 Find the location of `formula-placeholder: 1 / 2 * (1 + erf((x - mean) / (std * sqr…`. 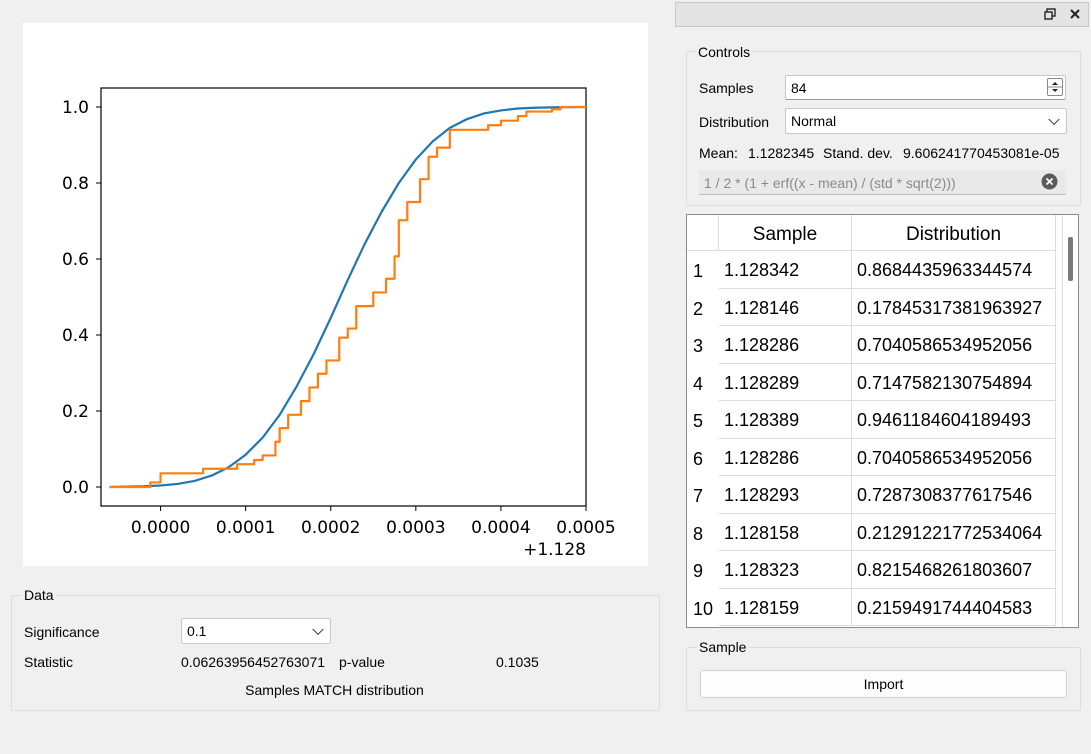

formula-placeholder: 1 / 2 * (1 + erf((x - mean) / (std * sqr… is located at coordinates (830, 183).